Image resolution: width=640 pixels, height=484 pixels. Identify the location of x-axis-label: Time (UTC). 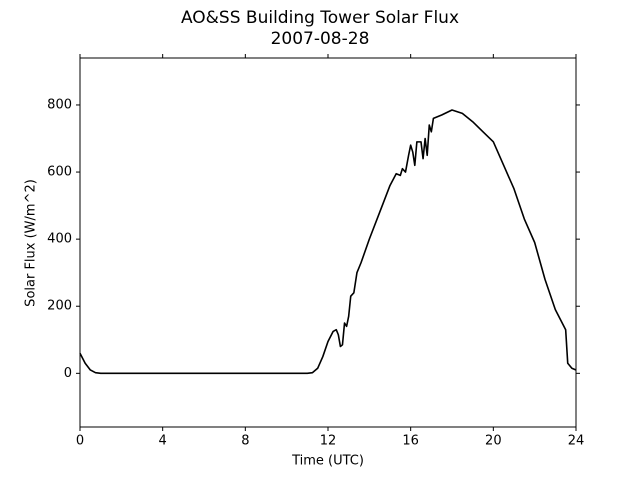
(327, 461).